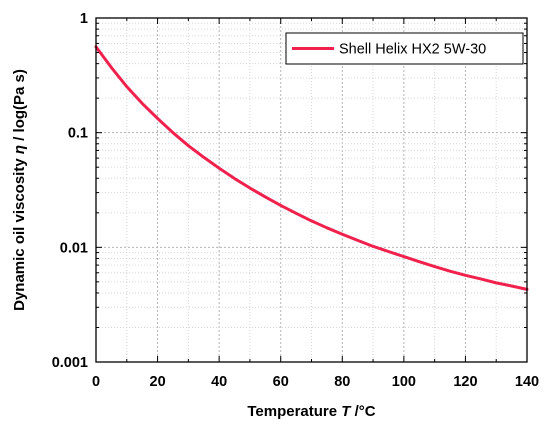 Image resolution: width=550 pixels, height=430 pixels. I want to click on x-tick-label: 20, so click(158, 382).